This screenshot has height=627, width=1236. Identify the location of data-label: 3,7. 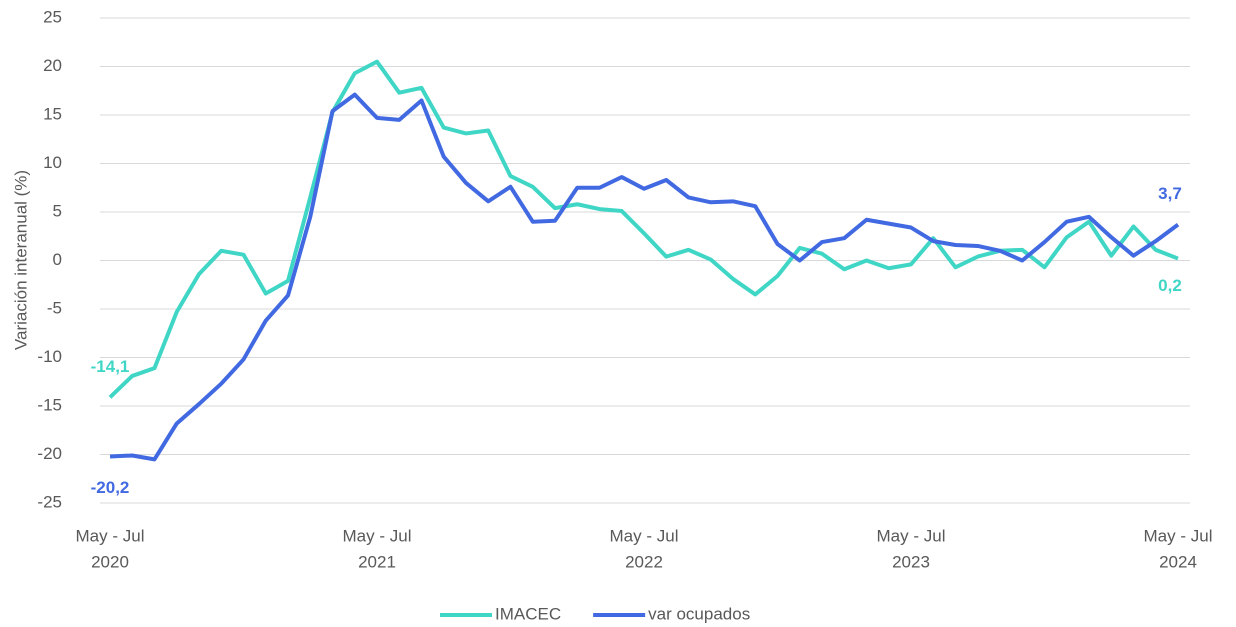
(1170, 193).